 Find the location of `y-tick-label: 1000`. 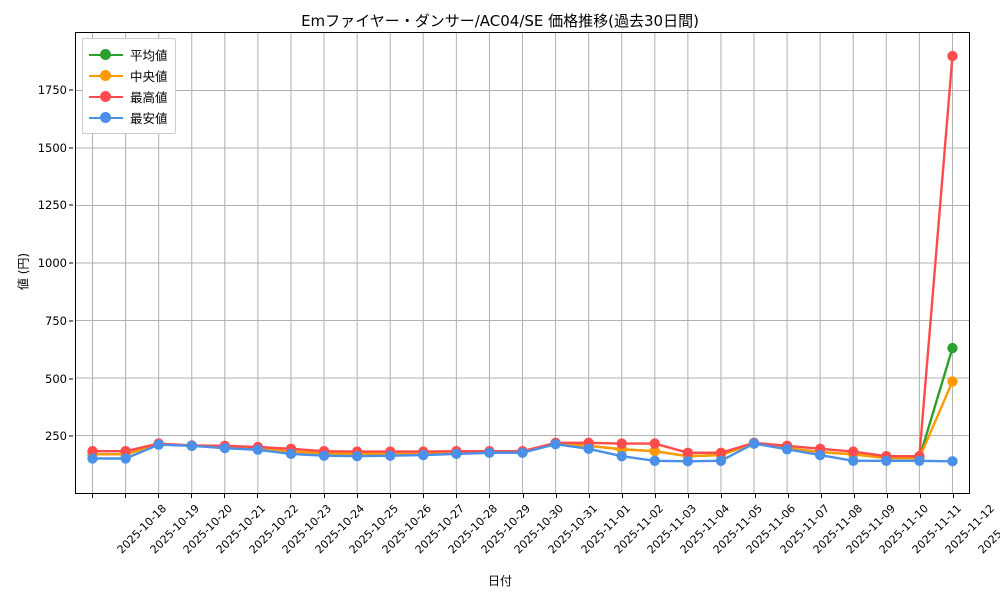

y-tick-label: 1000 is located at coordinates (52, 263).